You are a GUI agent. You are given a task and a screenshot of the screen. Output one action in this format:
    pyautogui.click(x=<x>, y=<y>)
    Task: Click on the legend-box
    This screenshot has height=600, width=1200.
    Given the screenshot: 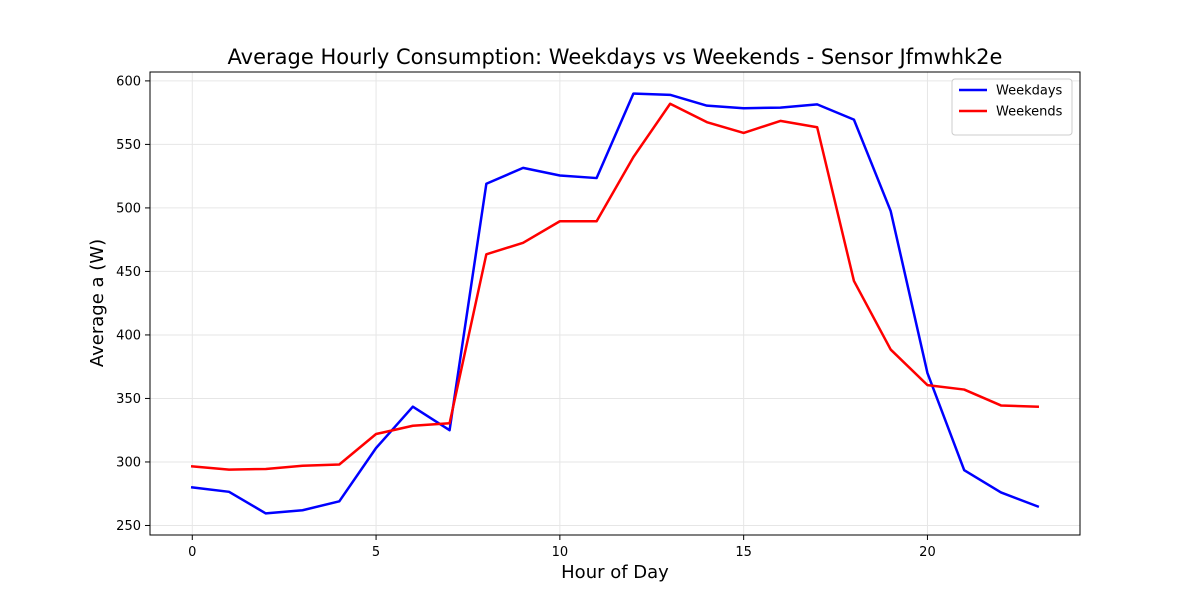 What is the action you would take?
    pyautogui.click(x=1012, y=107)
    